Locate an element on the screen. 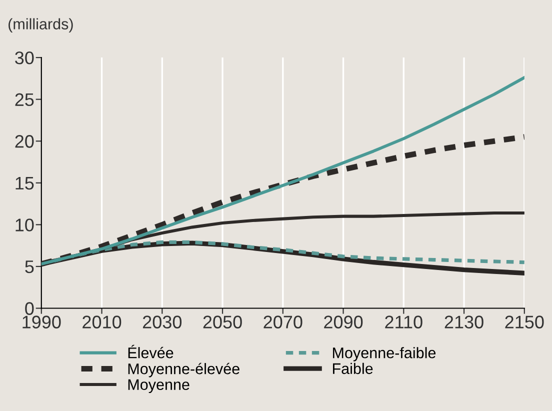 This screenshot has width=552, height=411. x-tick-label: 2090 is located at coordinates (343, 322).